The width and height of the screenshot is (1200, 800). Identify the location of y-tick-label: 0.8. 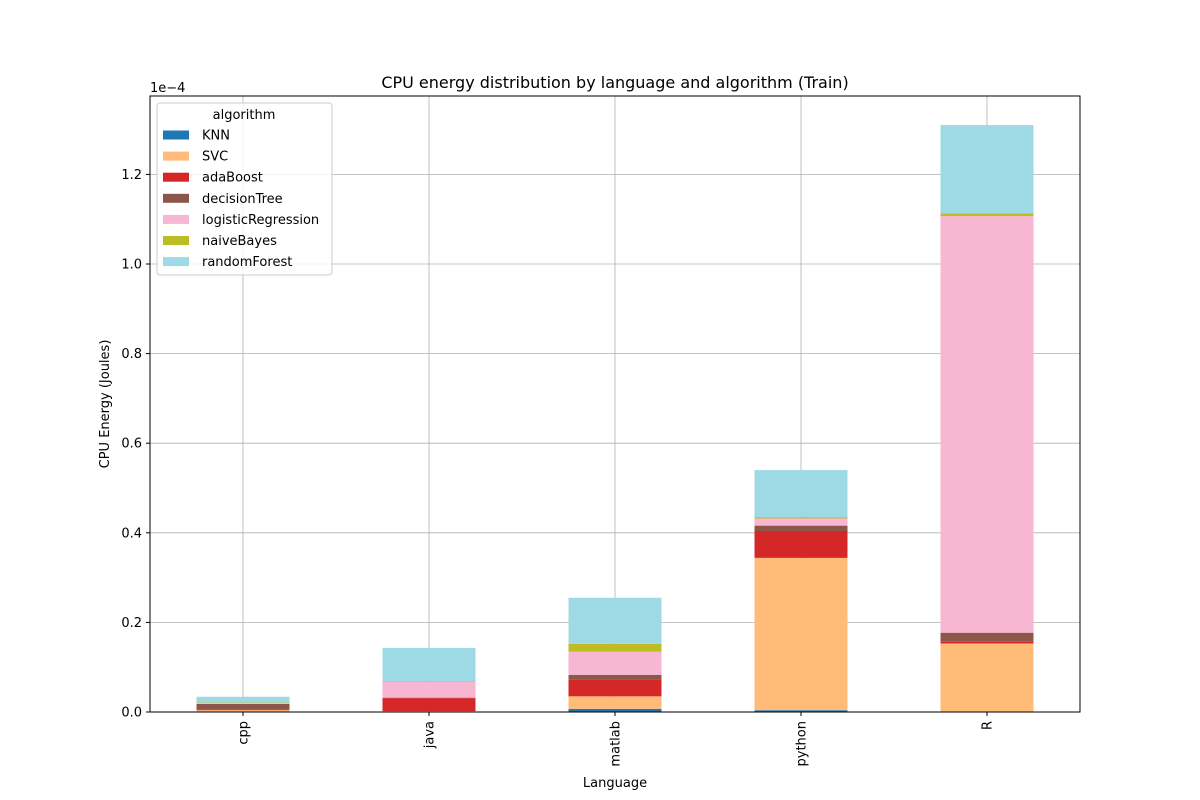
(131, 354).